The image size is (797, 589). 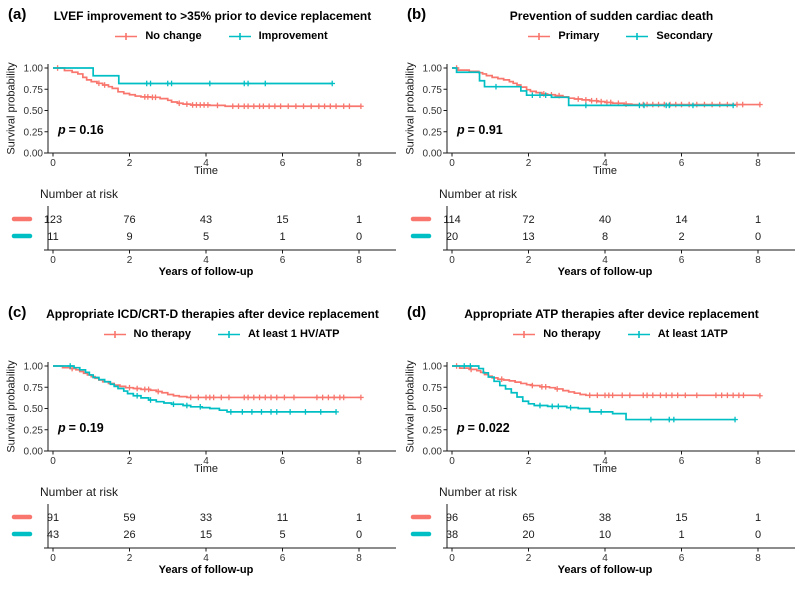 I want to click on risk-count: 14, so click(x=681, y=220).